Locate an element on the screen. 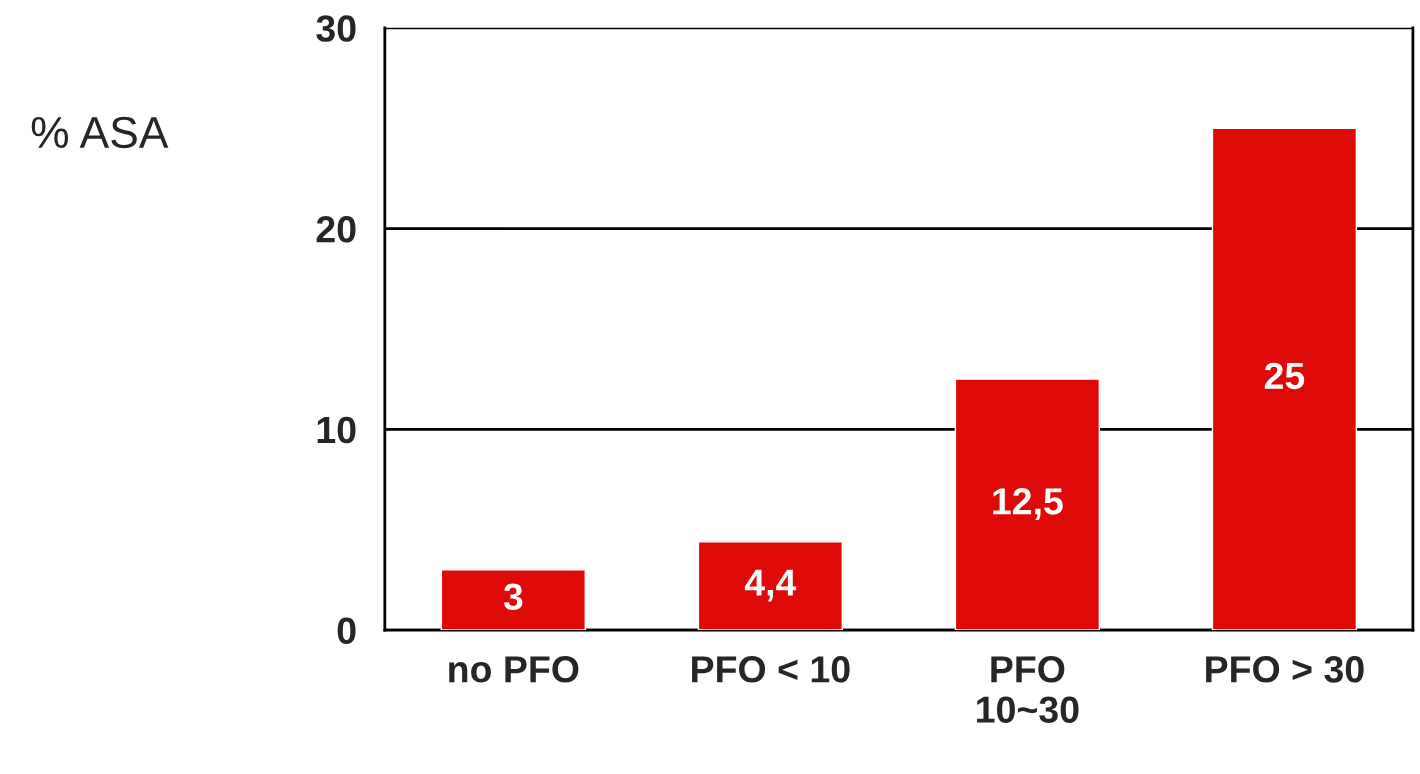 This screenshot has width=1420, height=774. y-axis-title: % ASA is located at coordinates (100, 132).